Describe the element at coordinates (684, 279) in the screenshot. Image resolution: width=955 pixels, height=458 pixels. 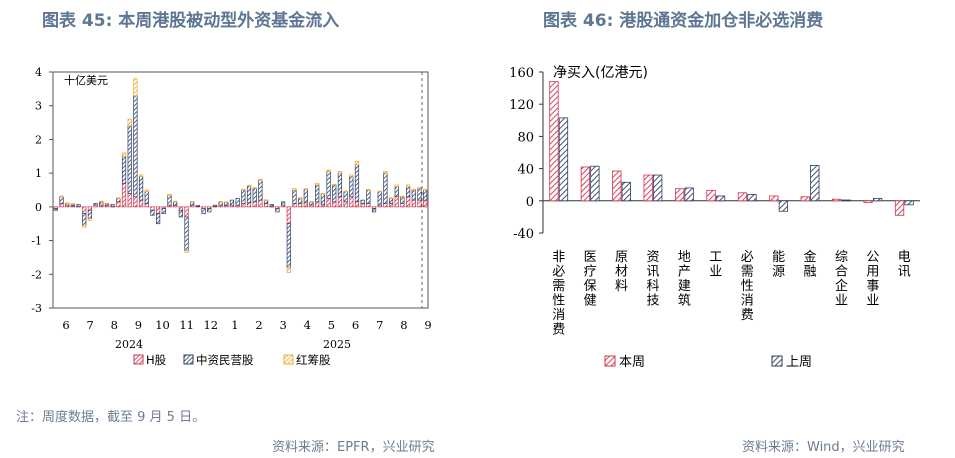
I see `right-category-label: 地产建筑` at that location.